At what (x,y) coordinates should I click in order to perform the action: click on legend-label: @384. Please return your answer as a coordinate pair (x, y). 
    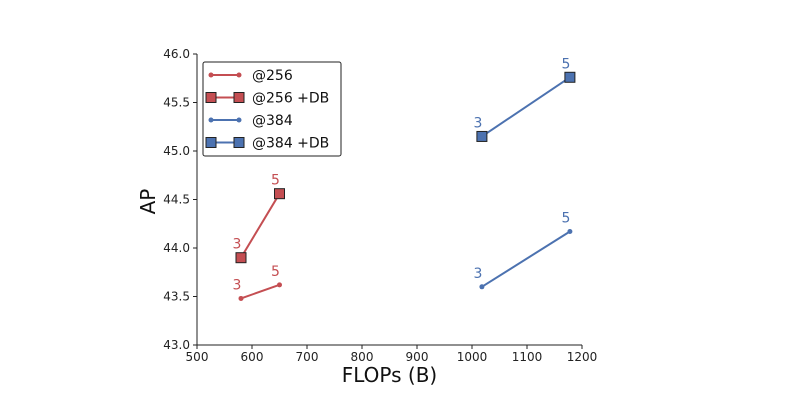
    Looking at the image, I should click on (272, 121).